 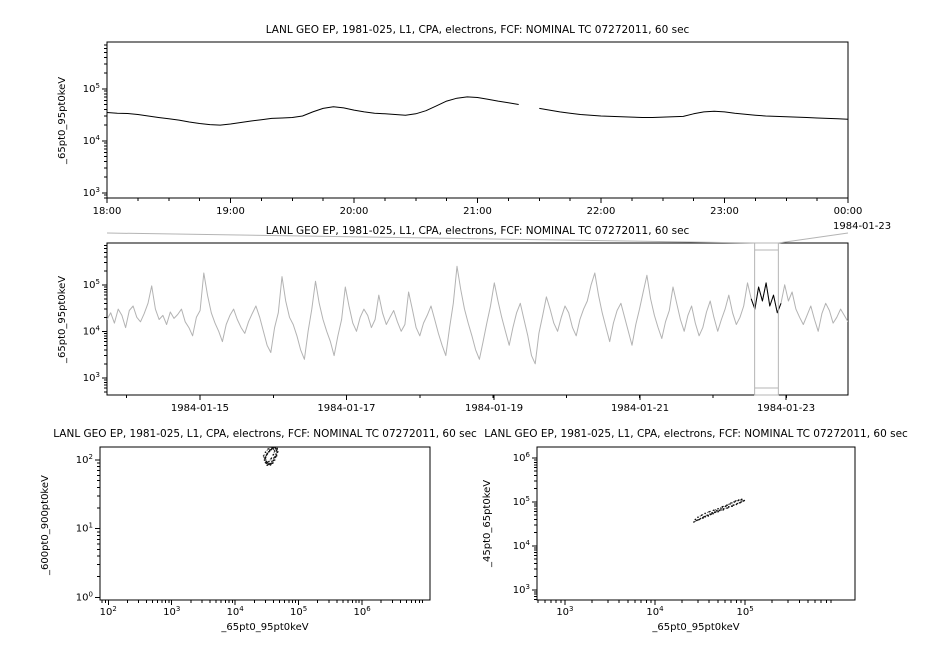 I want to click on svg-text: 21:00, so click(x=477, y=211).